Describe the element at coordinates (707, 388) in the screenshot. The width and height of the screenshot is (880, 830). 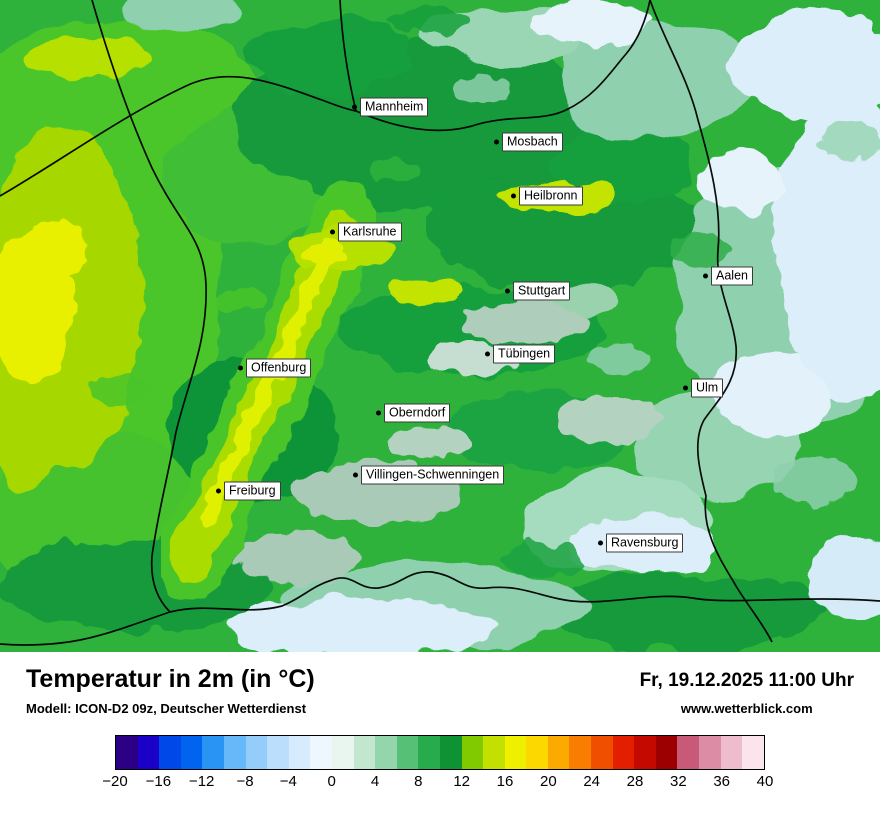
I see `city-label: Ulm` at that location.